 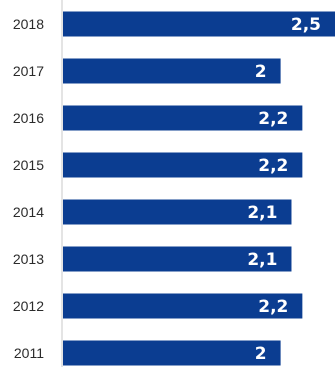 What do you see at coordinates (177, 212) in the screenshot?
I see `bar-2014` at bounding box center [177, 212].